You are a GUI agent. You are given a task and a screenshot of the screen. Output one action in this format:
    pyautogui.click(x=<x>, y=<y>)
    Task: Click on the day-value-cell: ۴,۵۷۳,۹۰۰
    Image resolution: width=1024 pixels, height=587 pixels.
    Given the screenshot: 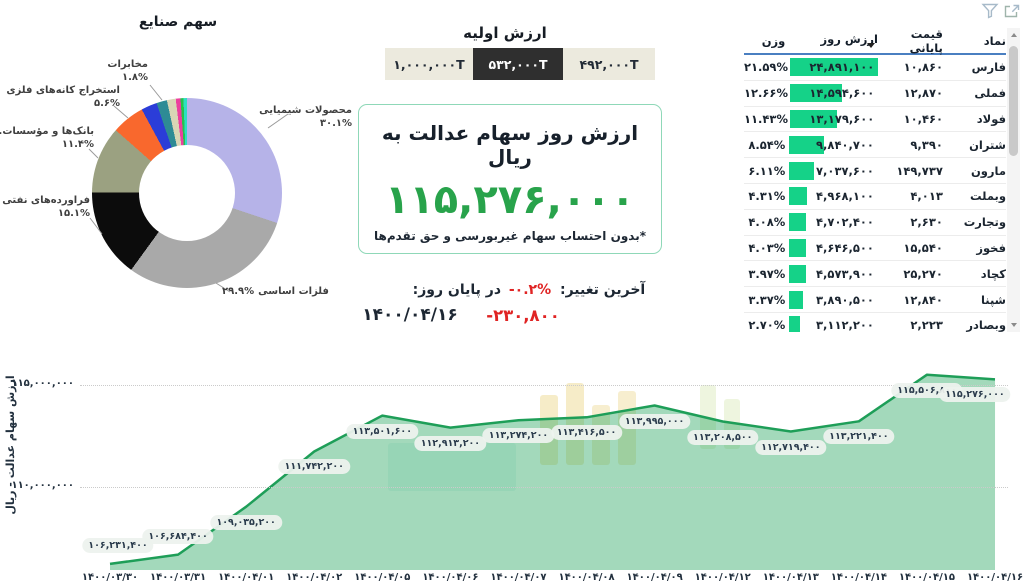 What is the action you would take?
    pyautogui.click(x=833, y=273)
    